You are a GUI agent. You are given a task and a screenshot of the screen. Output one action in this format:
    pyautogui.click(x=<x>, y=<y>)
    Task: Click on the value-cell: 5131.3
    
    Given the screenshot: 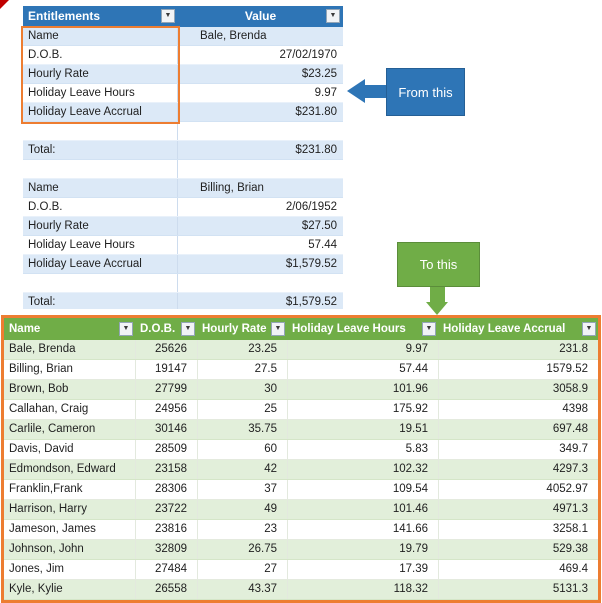 What is the action you would take?
    pyautogui.click(x=518, y=589)
    